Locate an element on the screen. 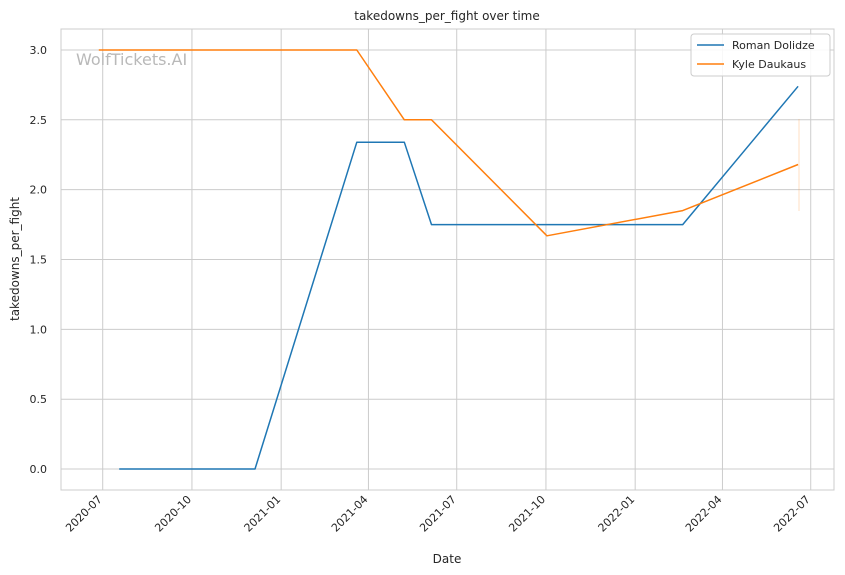  legend-label-kyle-daukaus: Kyle Daukaus is located at coordinates (769, 64).